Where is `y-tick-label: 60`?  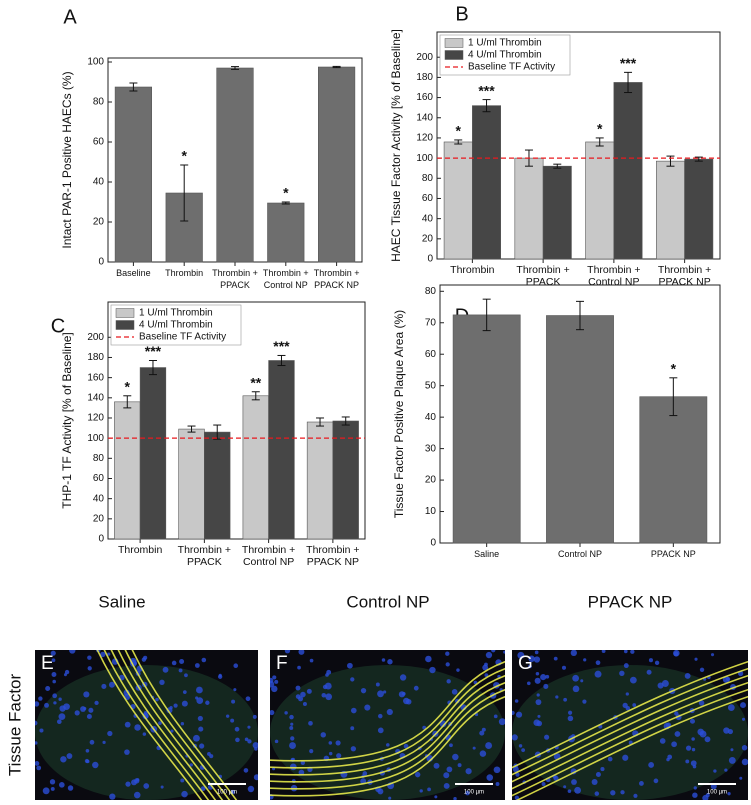
y-tick-label: 60 is located at coordinates (431, 354).